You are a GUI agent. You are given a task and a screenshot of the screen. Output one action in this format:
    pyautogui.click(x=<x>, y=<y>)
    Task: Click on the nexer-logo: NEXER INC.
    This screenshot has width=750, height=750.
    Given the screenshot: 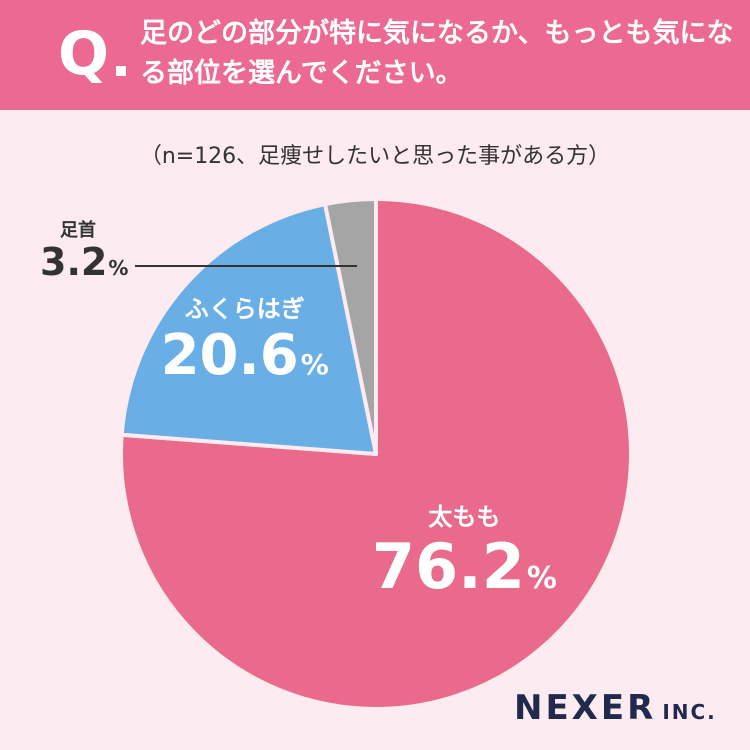 What is the action you would take?
    pyautogui.click(x=615, y=708)
    